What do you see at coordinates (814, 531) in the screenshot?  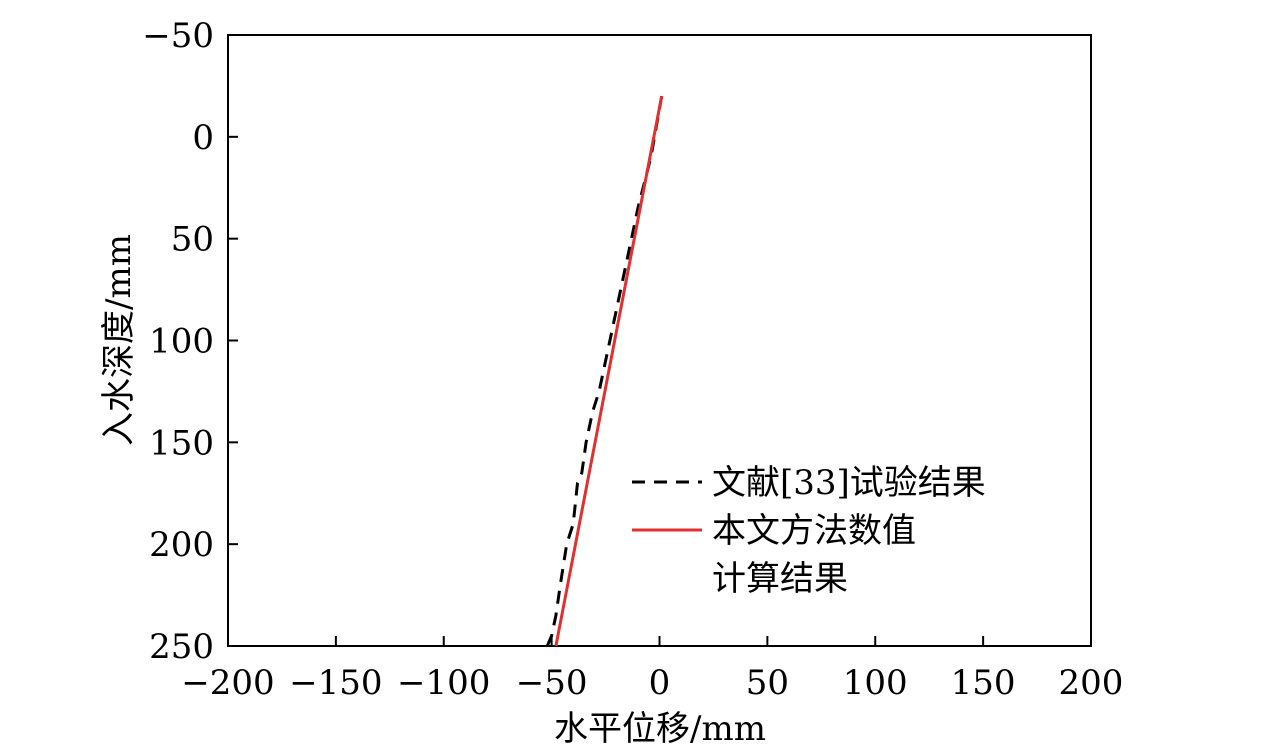 I see `legend-label-numerical-line1: 本文方法数值` at bounding box center [814, 531].